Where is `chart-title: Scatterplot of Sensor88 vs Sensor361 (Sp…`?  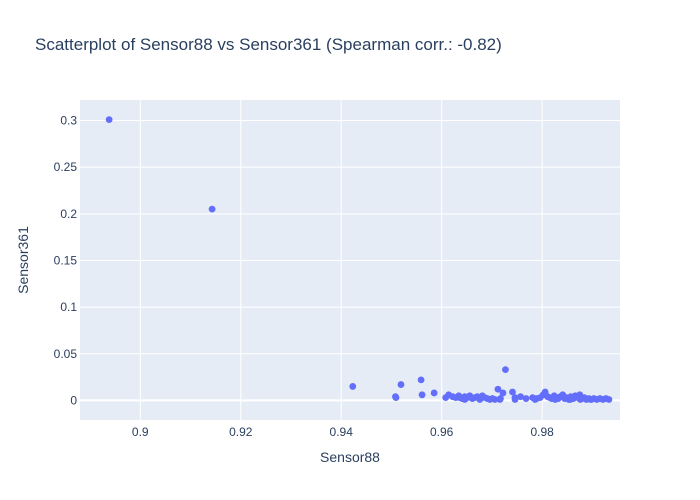
chart-title: Scatterplot of Sensor88 vs Sensor361 (Sp… is located at coordinates (268, 44).